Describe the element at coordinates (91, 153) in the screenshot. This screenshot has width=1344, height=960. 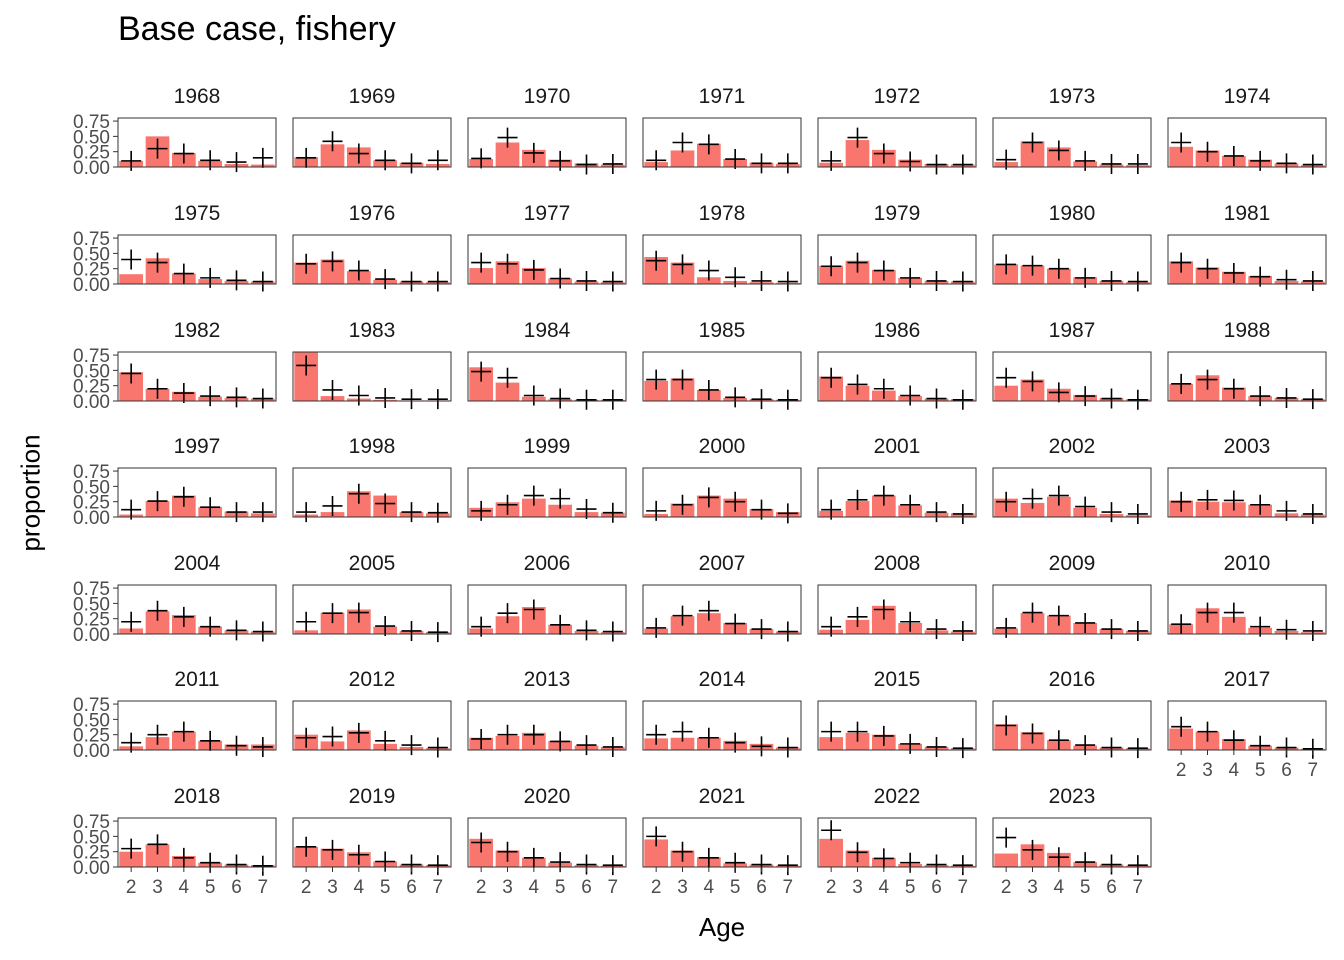
I see `y-tick-label: 0.25` at that location.